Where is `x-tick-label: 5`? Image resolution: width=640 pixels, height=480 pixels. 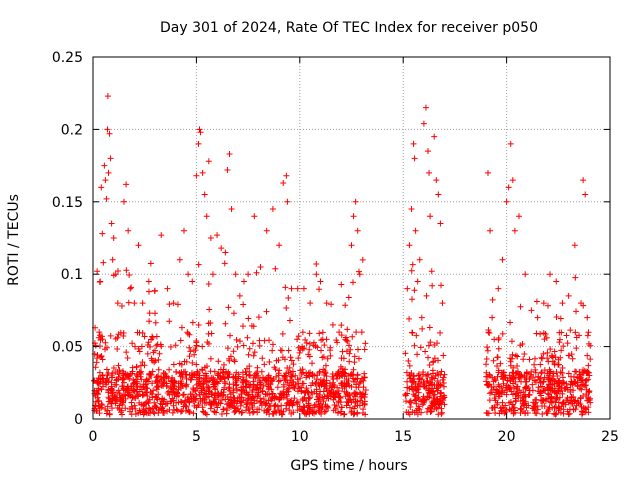 x-tick-label: 5 is located at coordinates (196, 437).